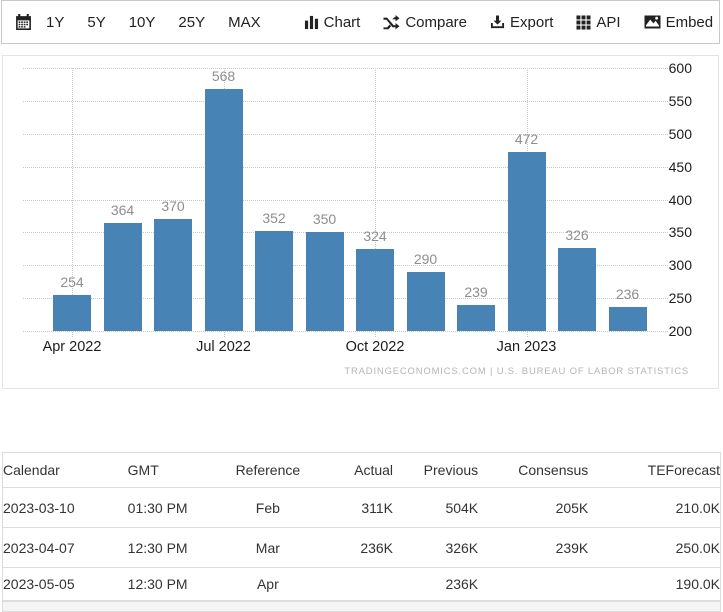 This screenshot has width=723, height=612. I want to click on chart-toolbar: 1Y 5Y 10Y 25Y MAX Chart Compare Export API Embed, so click(360, 22).